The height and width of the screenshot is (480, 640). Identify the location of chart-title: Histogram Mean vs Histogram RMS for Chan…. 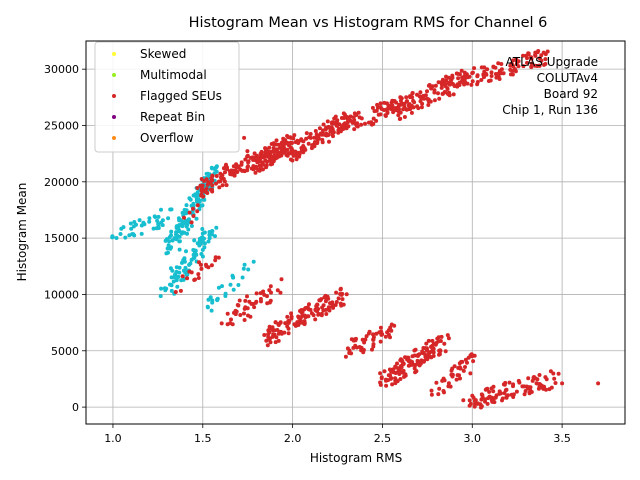
(368, 23).